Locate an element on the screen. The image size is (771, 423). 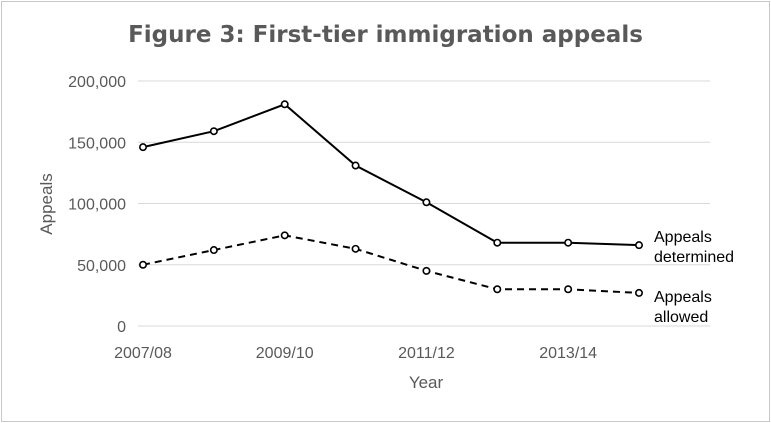
x-tick-label: 2013/14 is located at coordinates (568, 353).